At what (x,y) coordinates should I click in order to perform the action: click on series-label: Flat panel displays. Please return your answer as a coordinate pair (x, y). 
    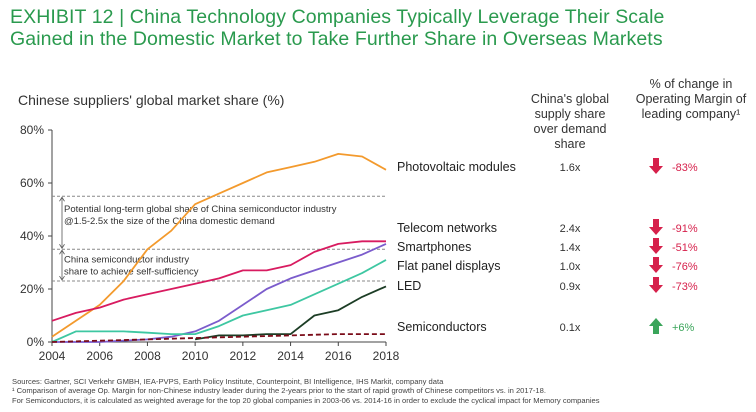
    Looking at the image, I should click on (449, 266).